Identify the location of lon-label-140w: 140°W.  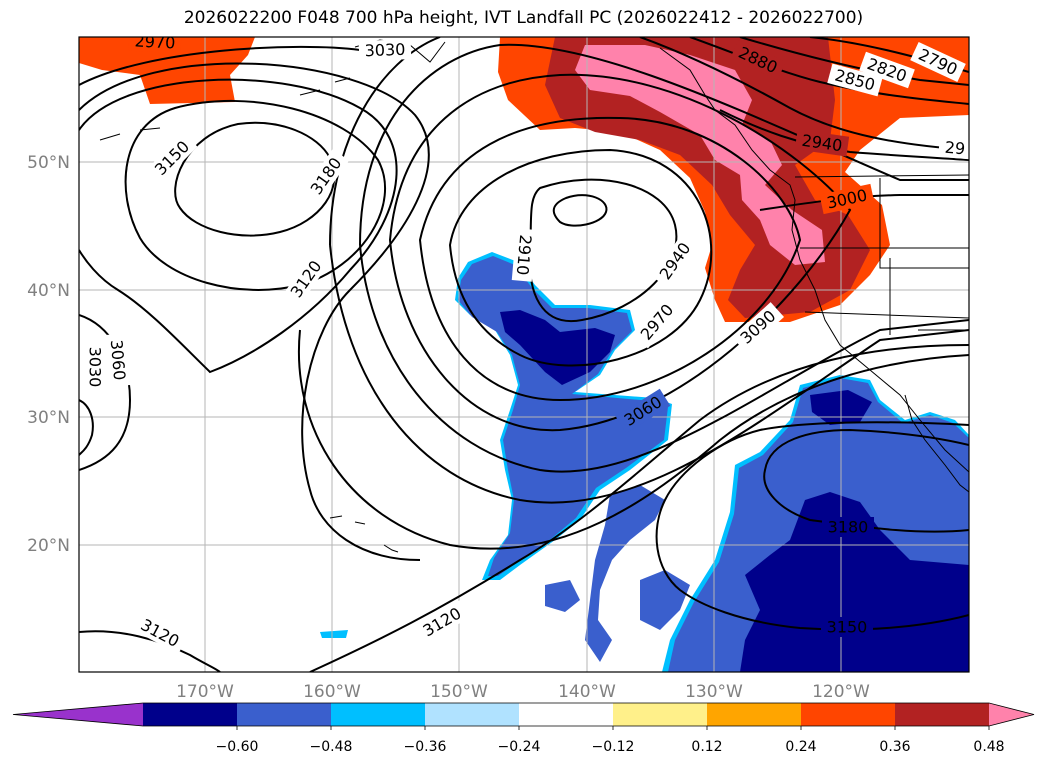
(587, 692).